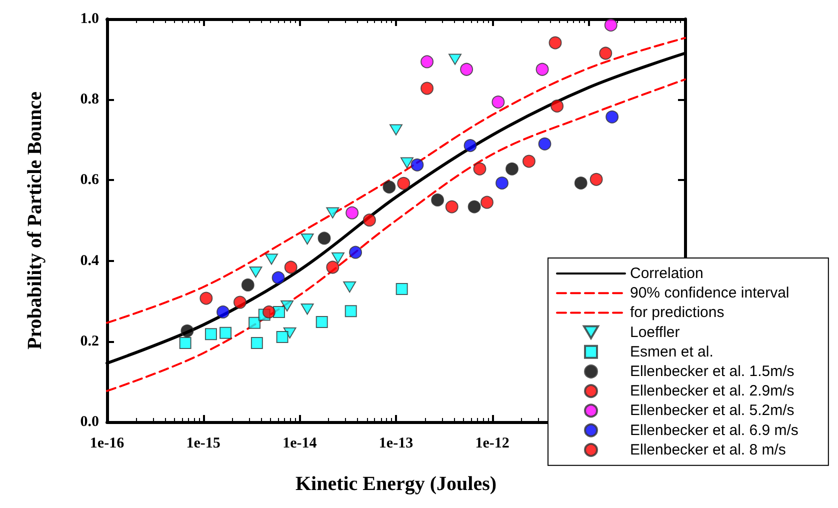 This screenshot has height=508, width=838. Describe the element at coordinates (712, 411) in the screenshot. I see `legend-label: Ellenbecker et al. 5.2m/s` at that location.